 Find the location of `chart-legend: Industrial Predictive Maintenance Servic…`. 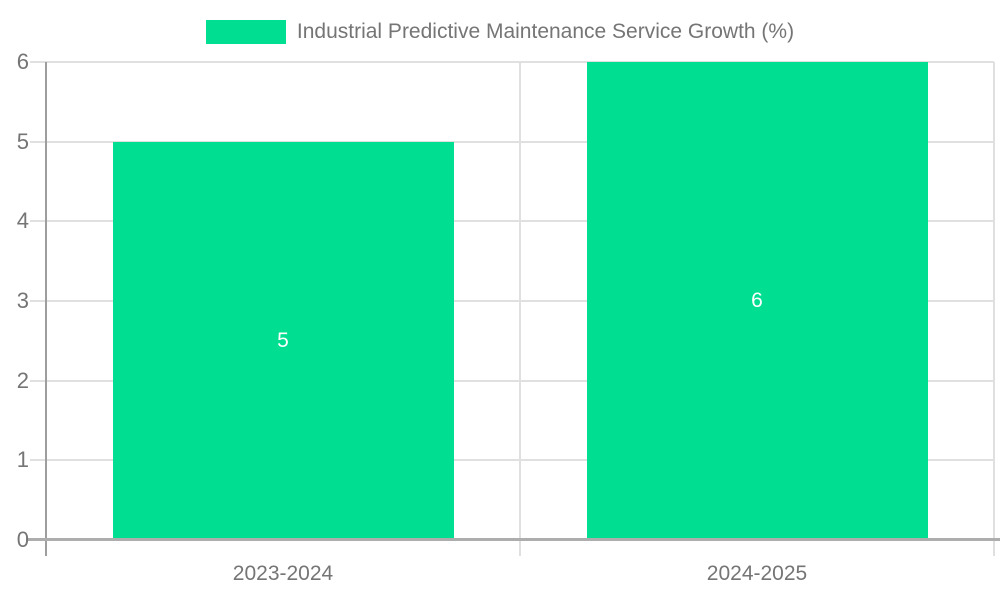

chart-legend: Industrial Predictive Maintenance Servic… is located at coordinates (500, 32).